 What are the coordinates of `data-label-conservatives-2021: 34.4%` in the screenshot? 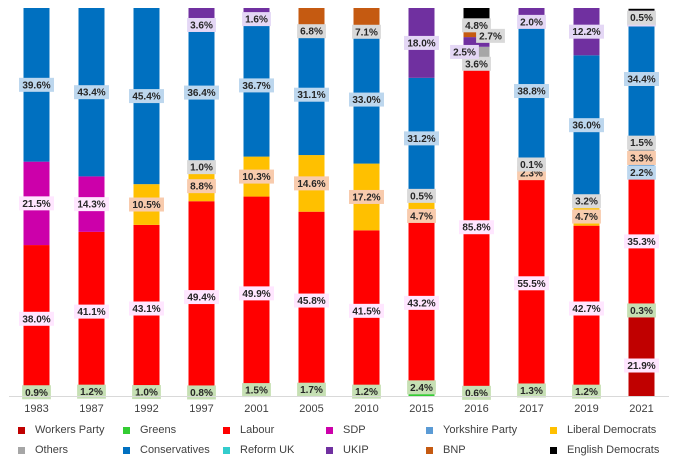 It's located at (641, 79).